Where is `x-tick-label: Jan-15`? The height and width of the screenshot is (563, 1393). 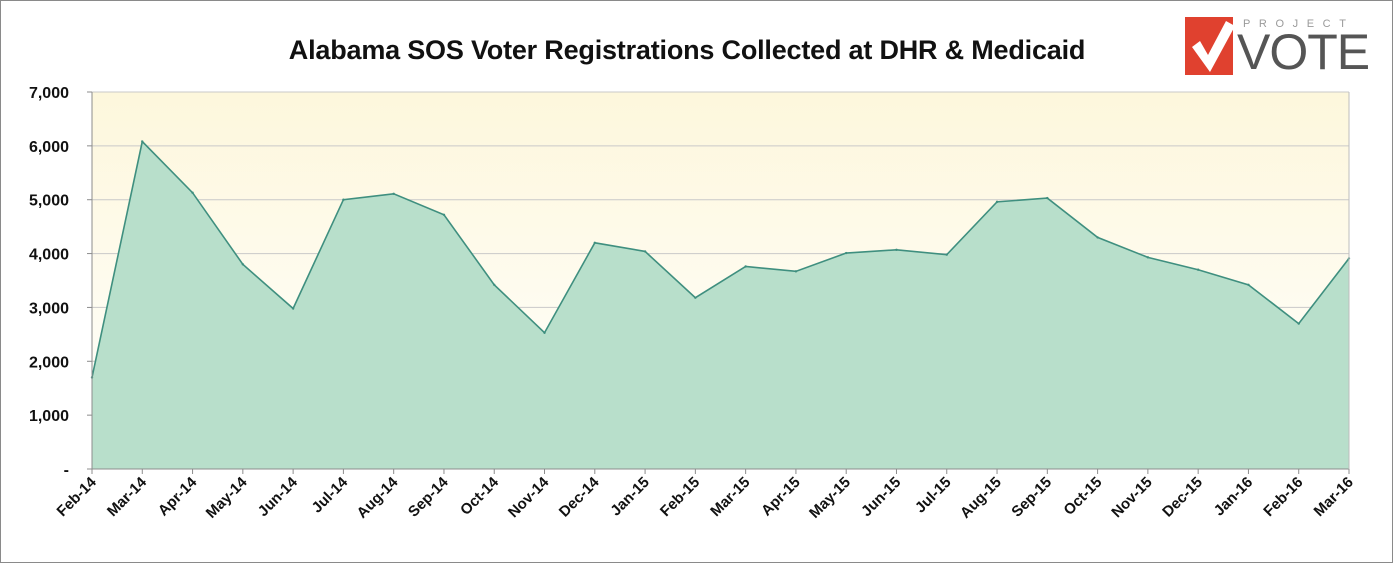
x-tick-label: Jan-15 is located at coordinates (630, 497).